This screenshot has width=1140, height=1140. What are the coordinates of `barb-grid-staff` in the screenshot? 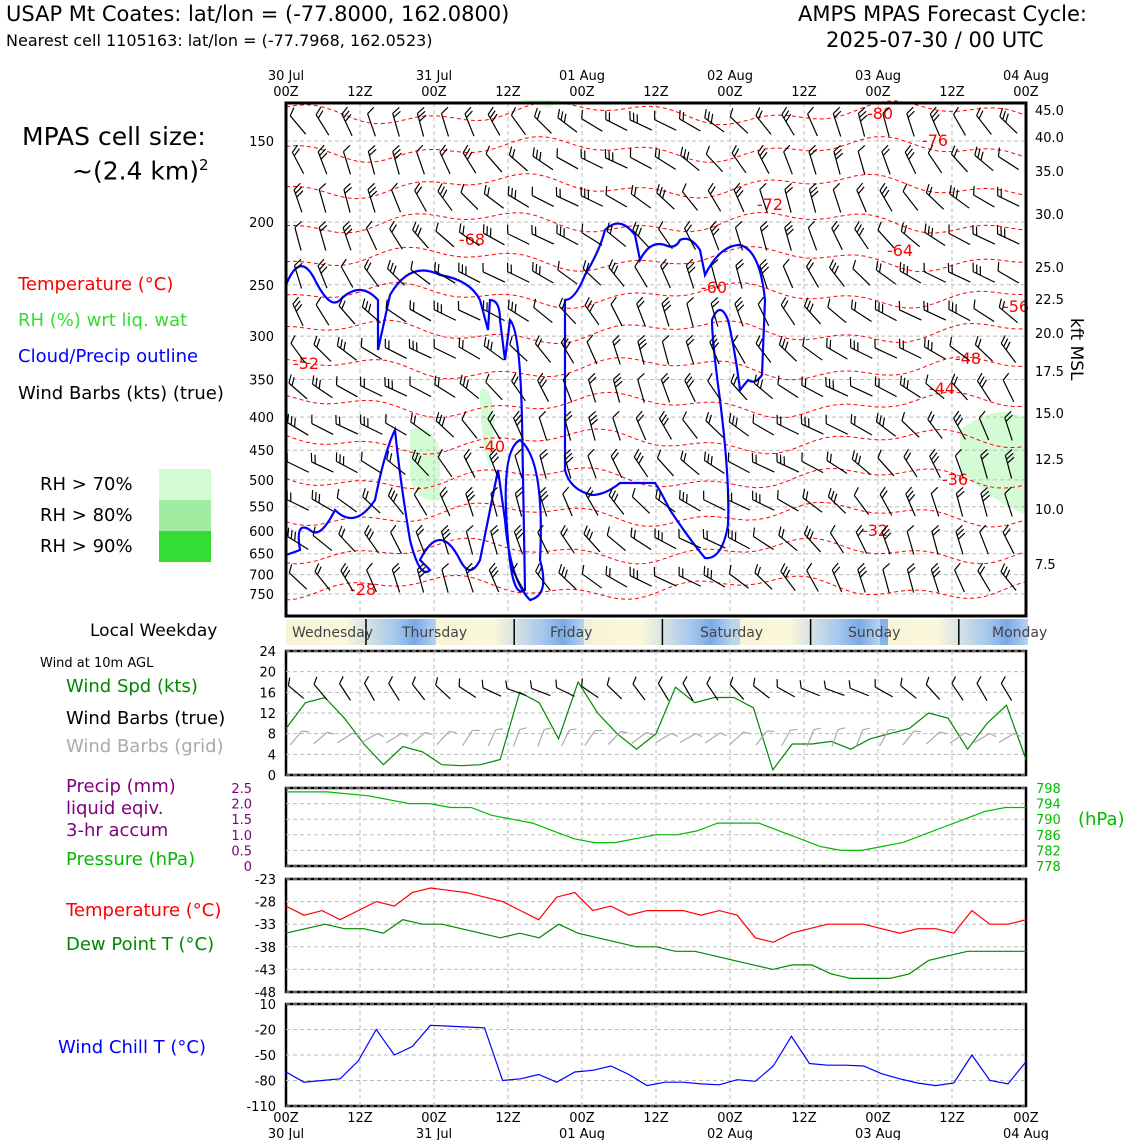 It's located at (761, 738).